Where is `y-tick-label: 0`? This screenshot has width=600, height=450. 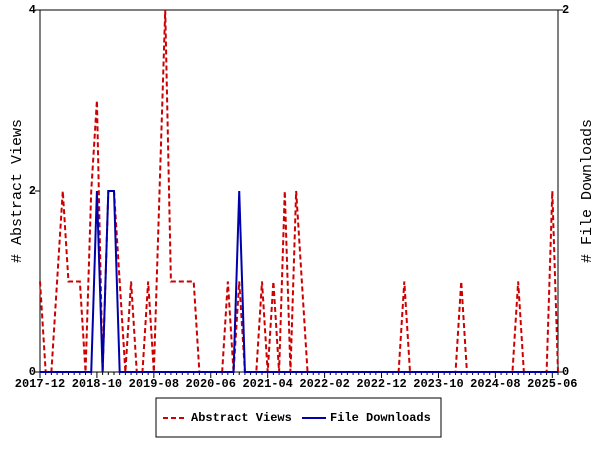 y-tick-label: 0 is located at coordinates (32, 372).